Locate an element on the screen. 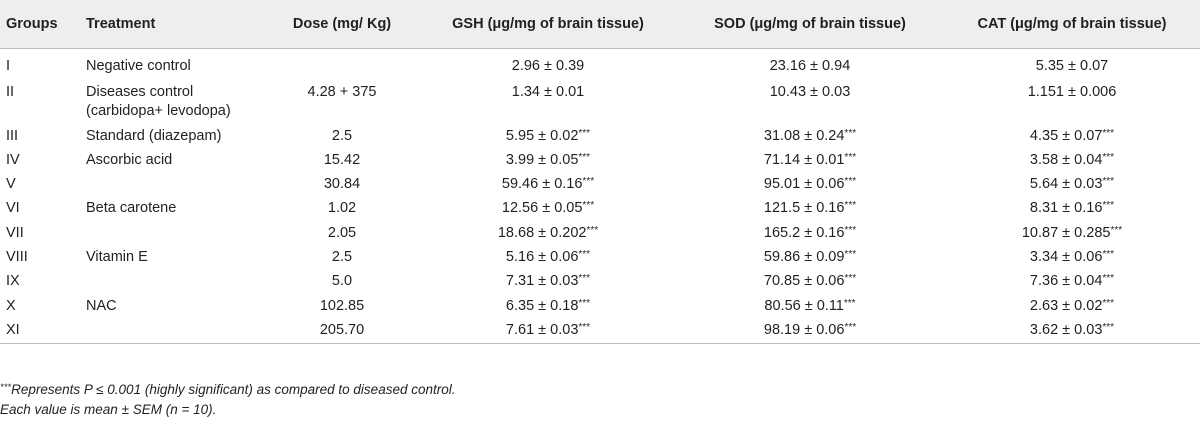  cell-sod: 98.19 ± 0.06*** is located at coordinates (810, 330).